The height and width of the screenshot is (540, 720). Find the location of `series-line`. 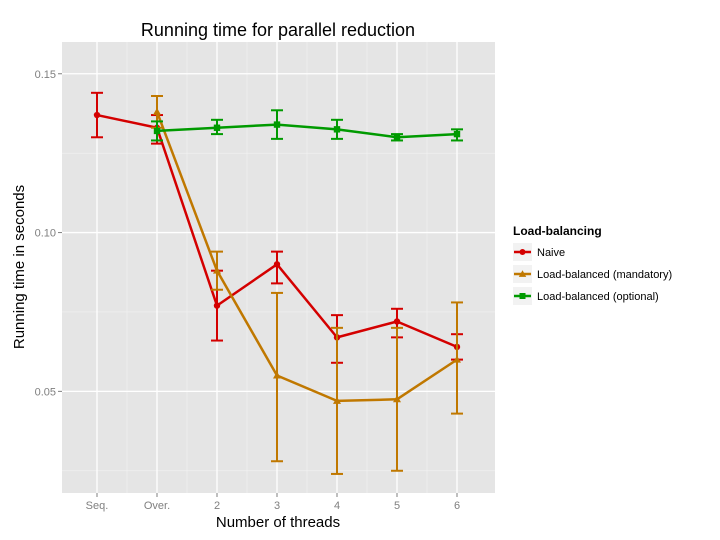

series-line is located at coordinates (307, 131).